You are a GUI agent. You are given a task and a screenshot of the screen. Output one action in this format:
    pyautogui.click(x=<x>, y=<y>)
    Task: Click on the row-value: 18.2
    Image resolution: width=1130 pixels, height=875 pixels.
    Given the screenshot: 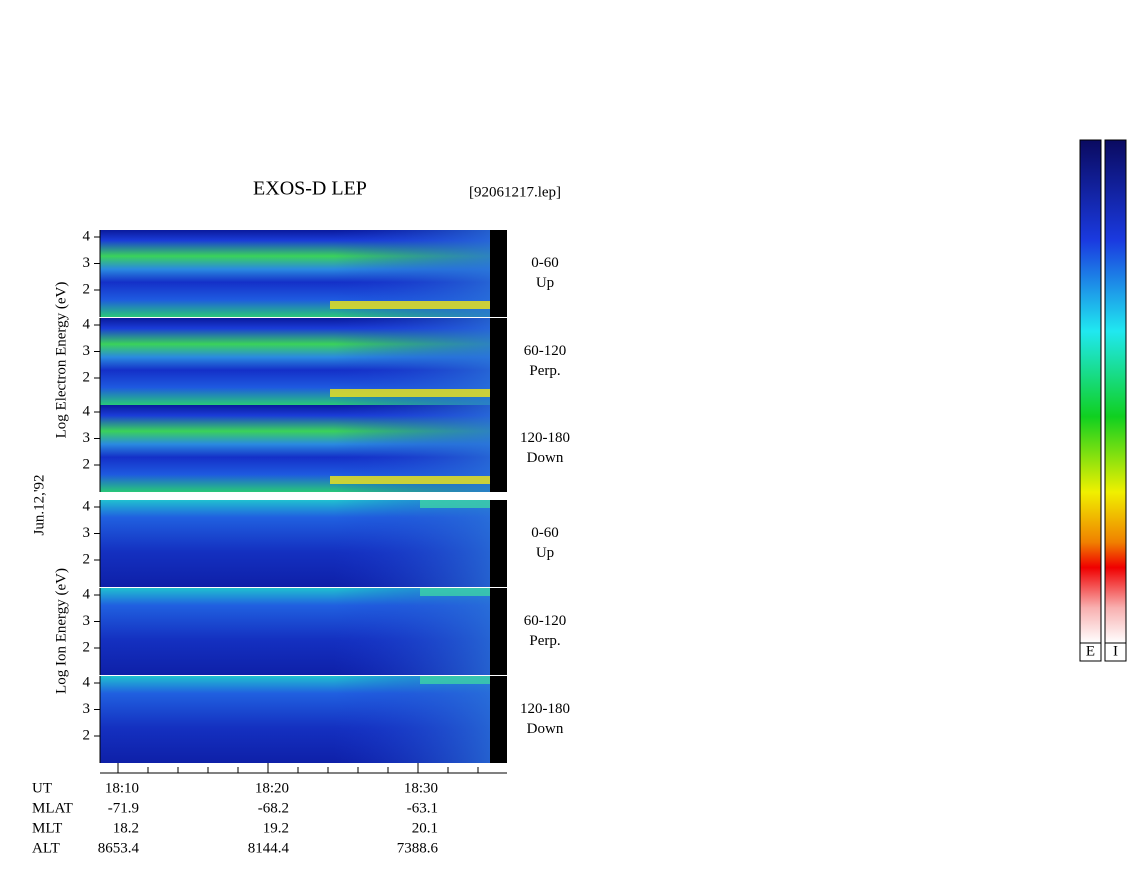 What is the action you would take?
    pyautogui.click(x=126, y=828)
    